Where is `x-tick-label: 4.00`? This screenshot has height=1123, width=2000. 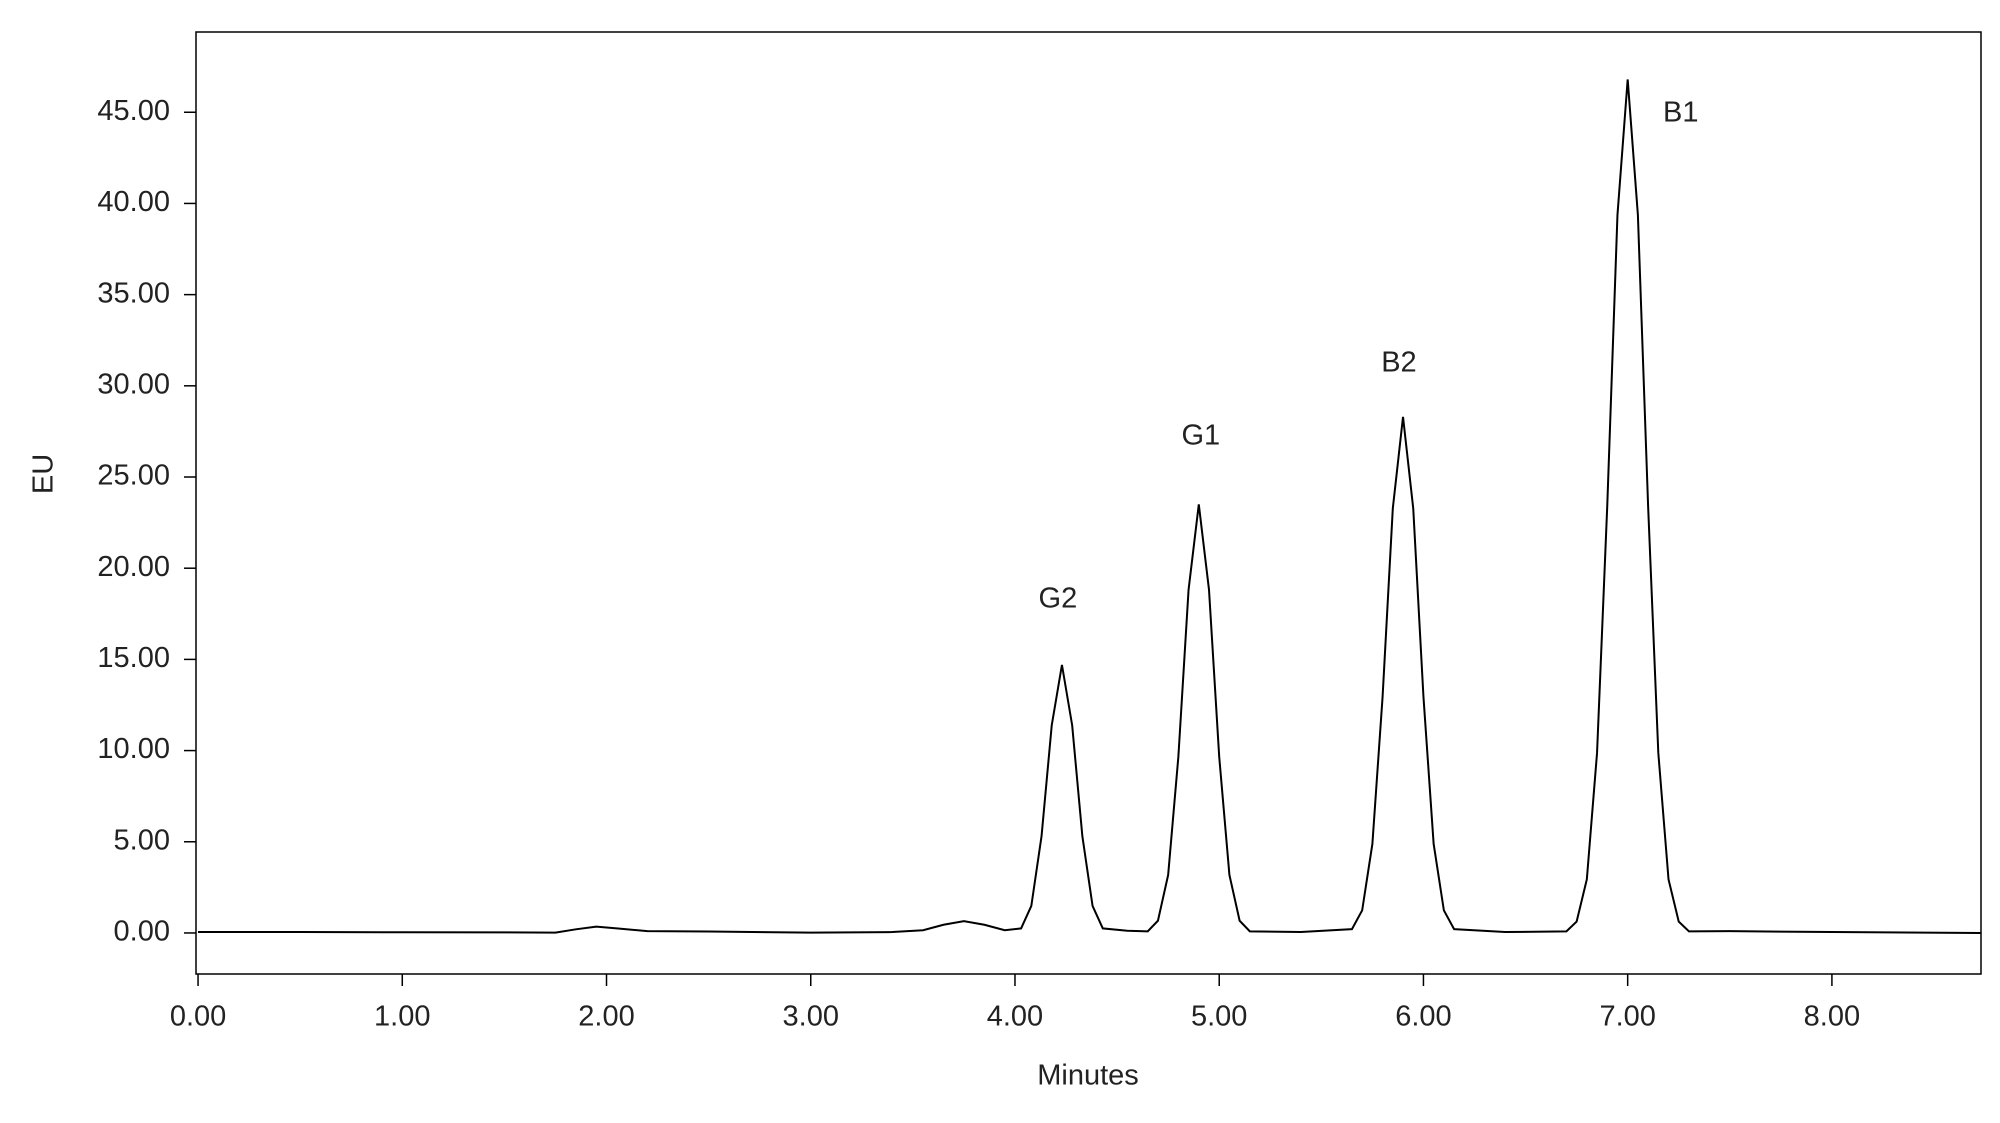 x-tick-label: 4.00 is located at coordinates (1015, 1017).